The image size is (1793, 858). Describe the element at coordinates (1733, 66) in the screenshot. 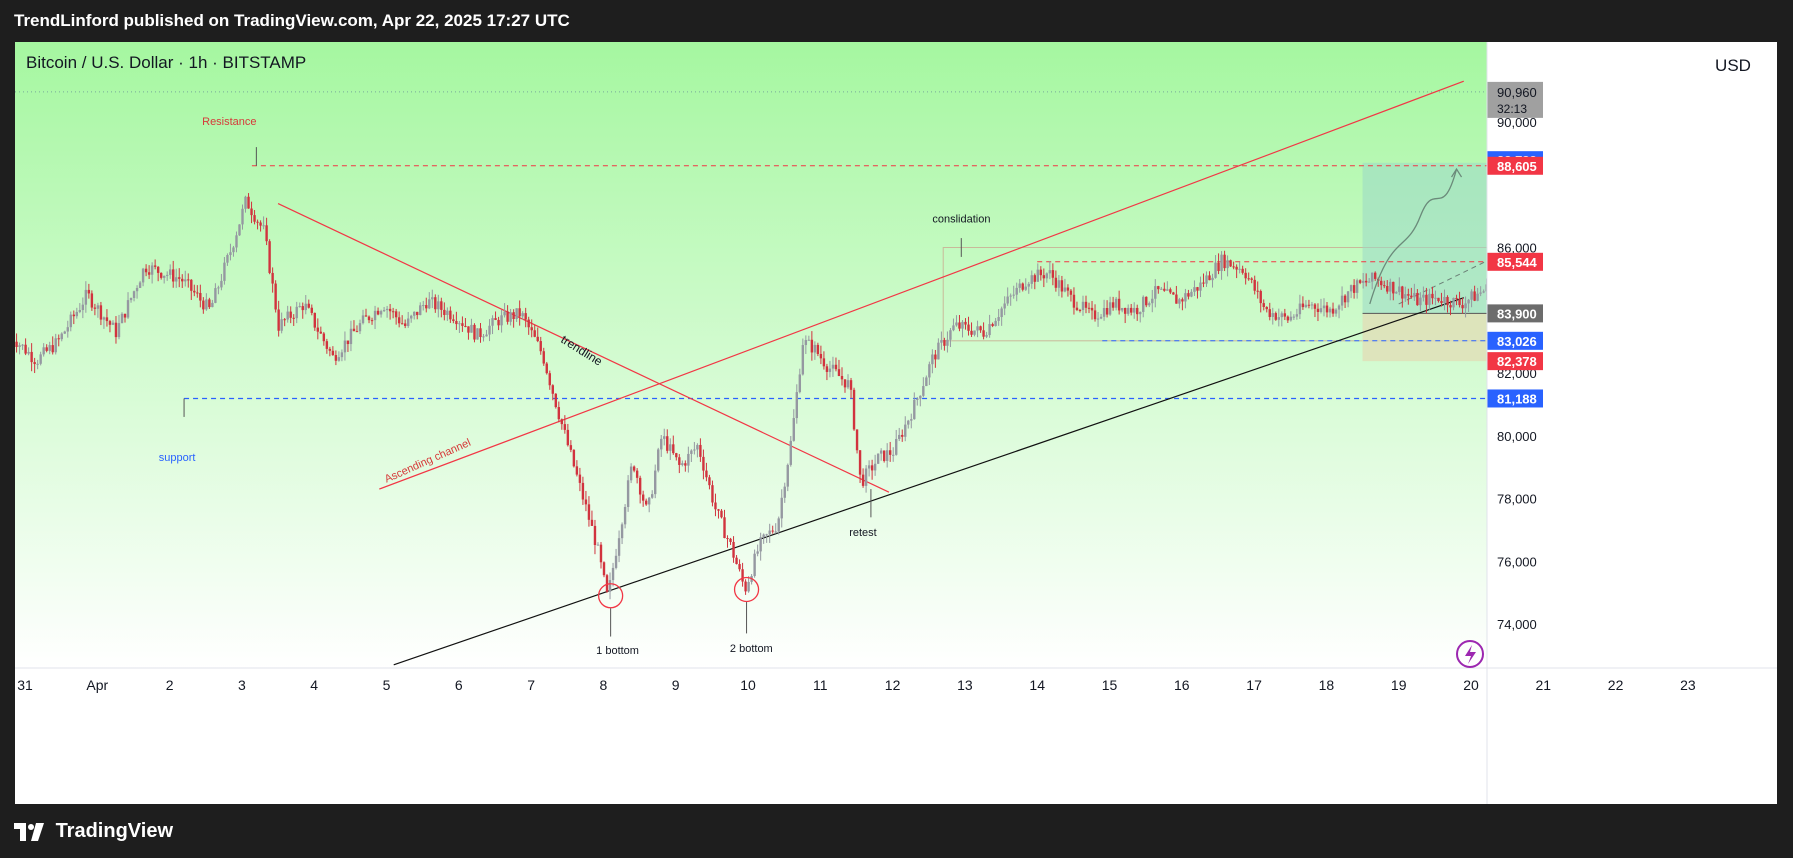

I see `currency-button: USD` at that location.